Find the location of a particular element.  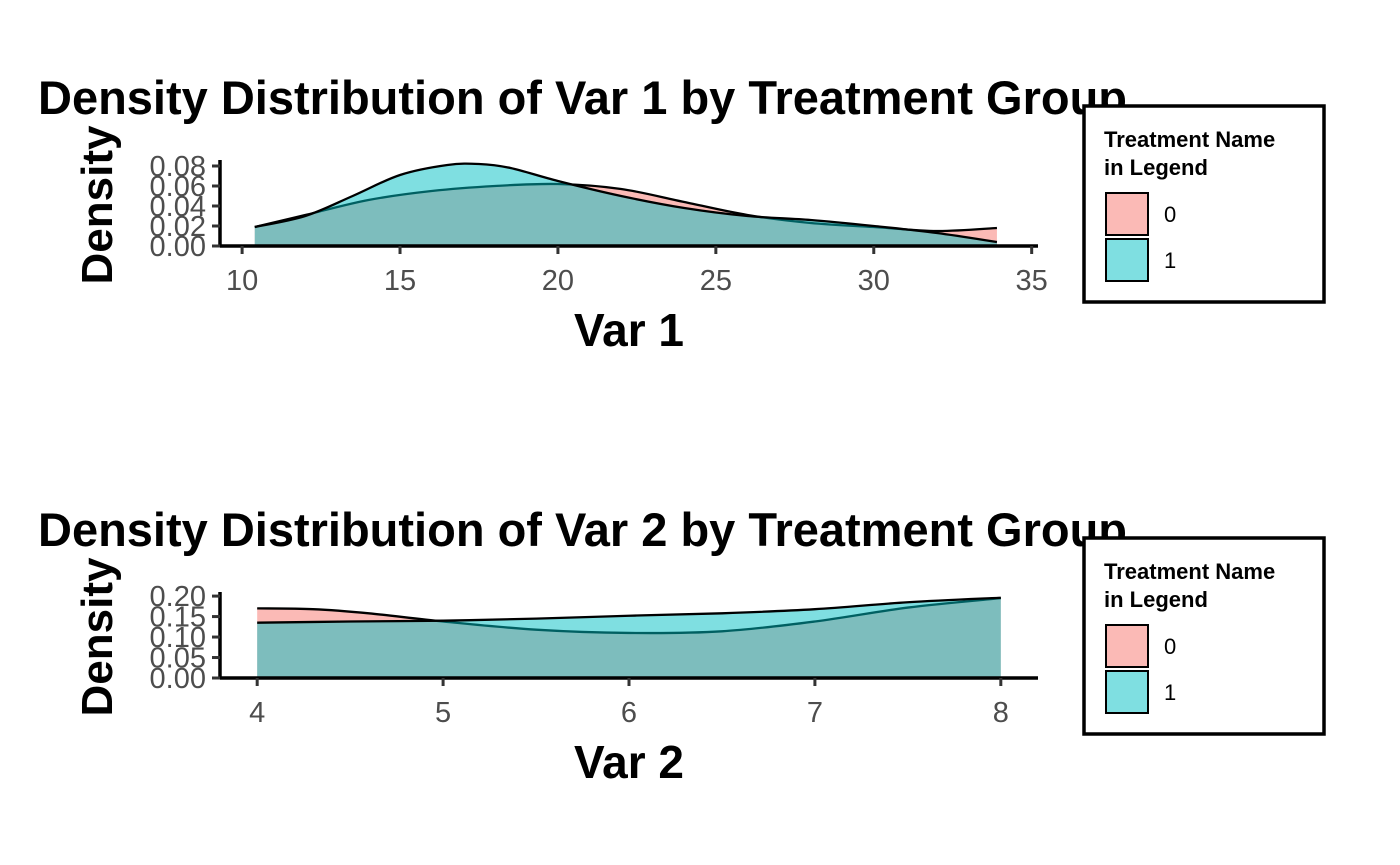

x-tick-label: 8 is located at coordinates (1001, 713).